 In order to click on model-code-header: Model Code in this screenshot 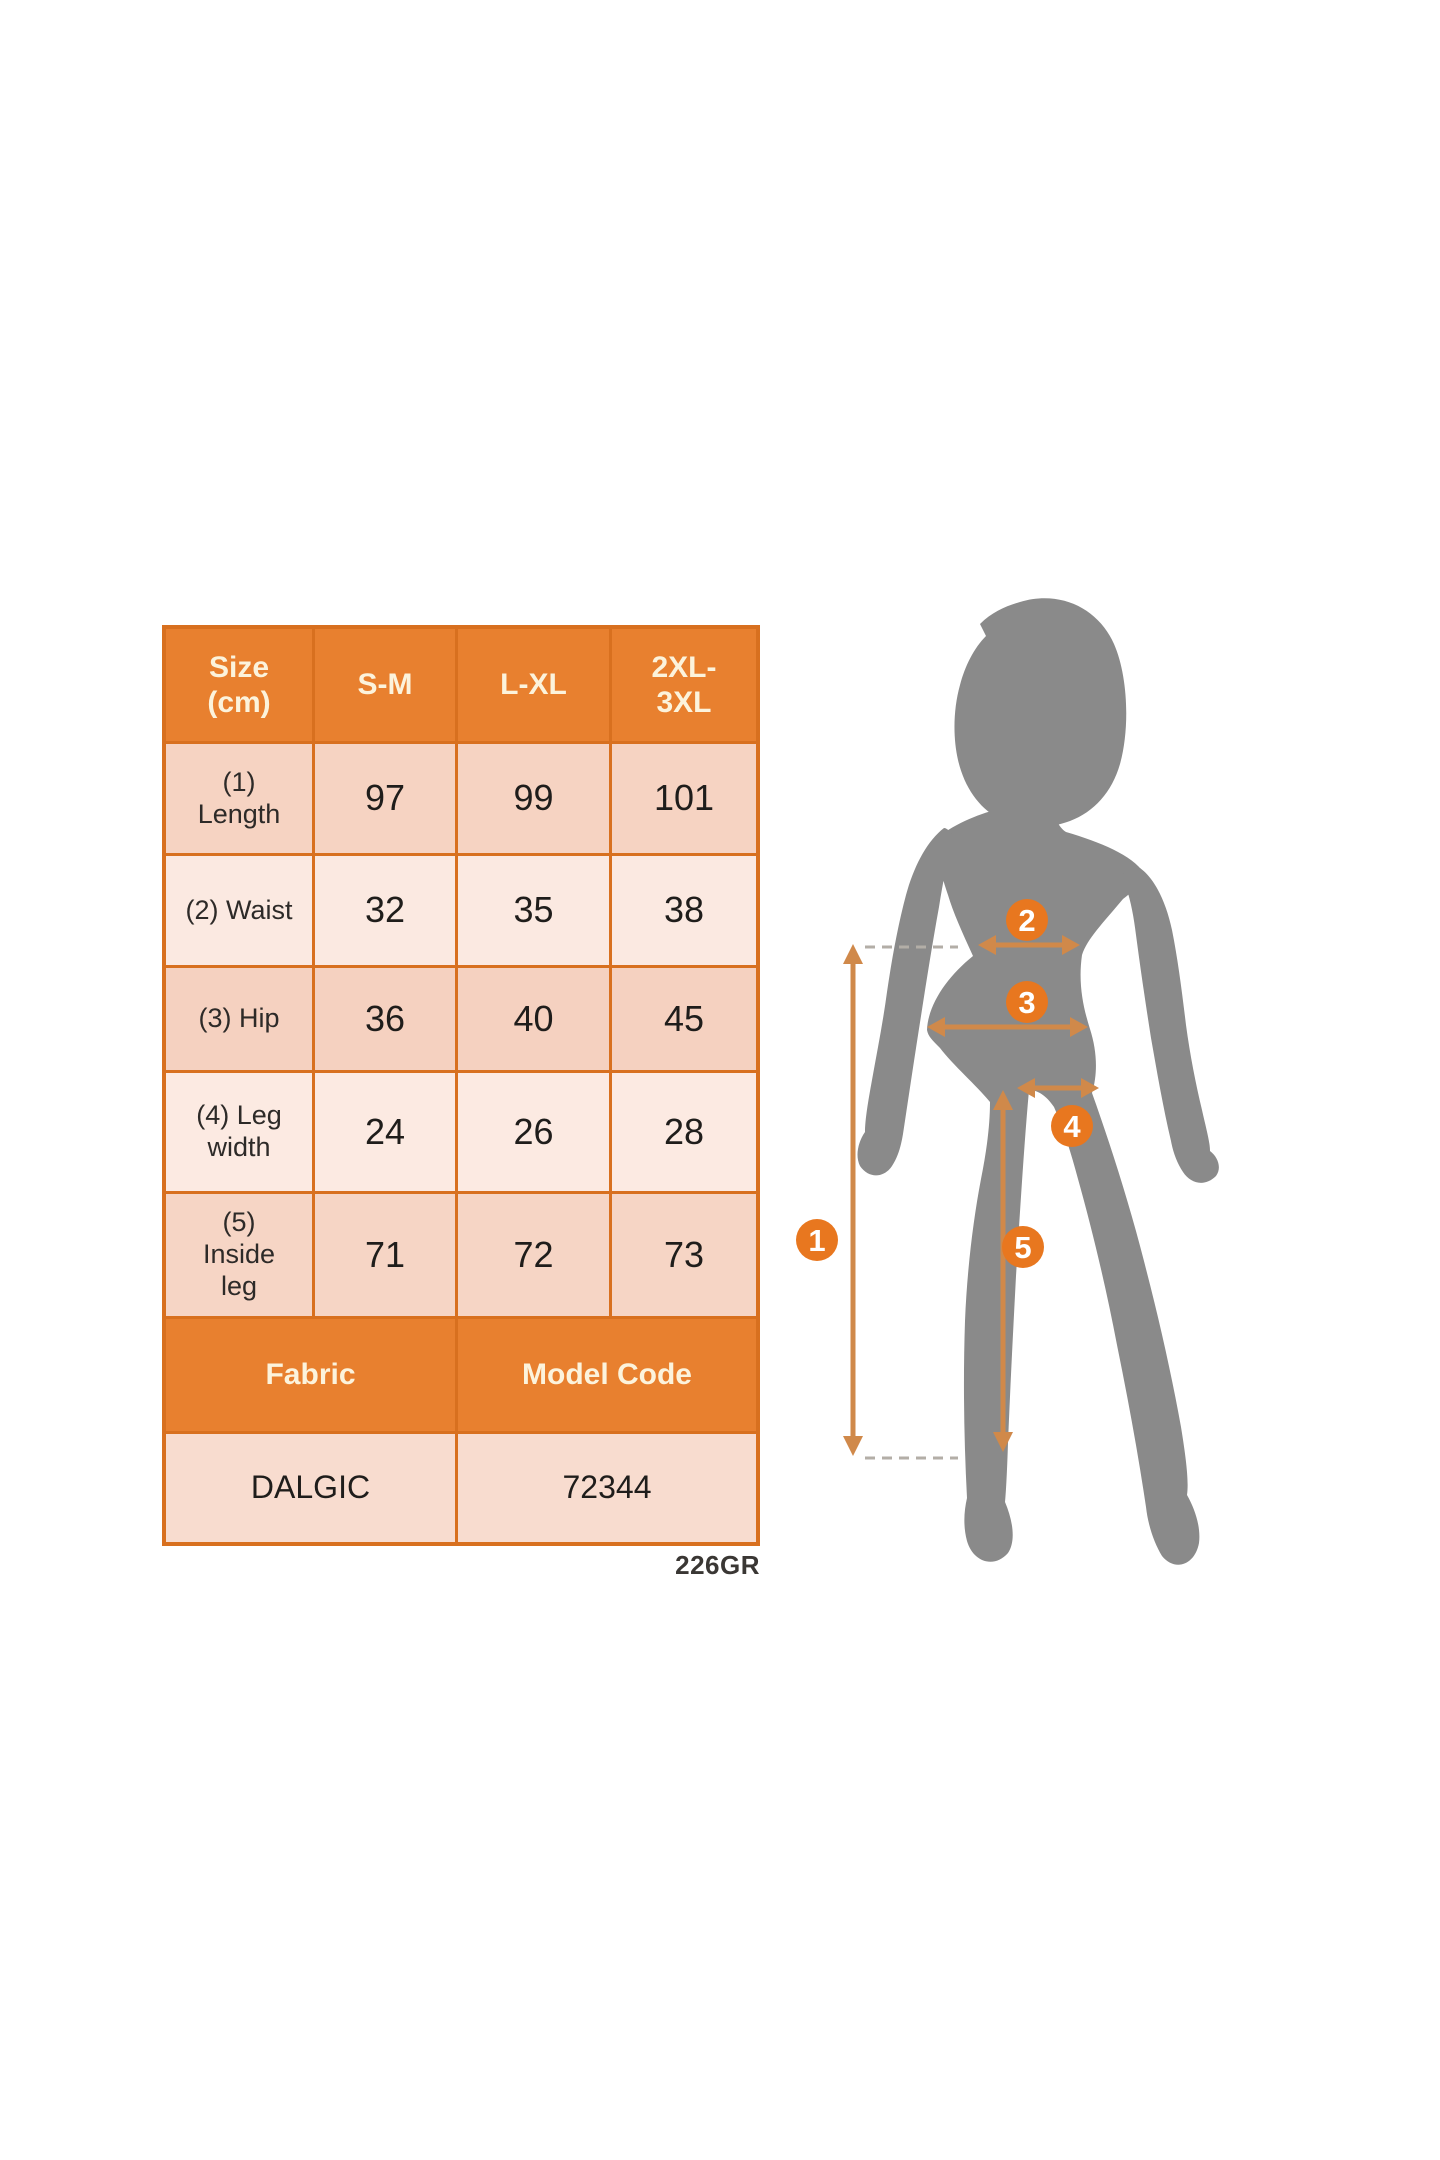, I will do `click(607, 1375)`.